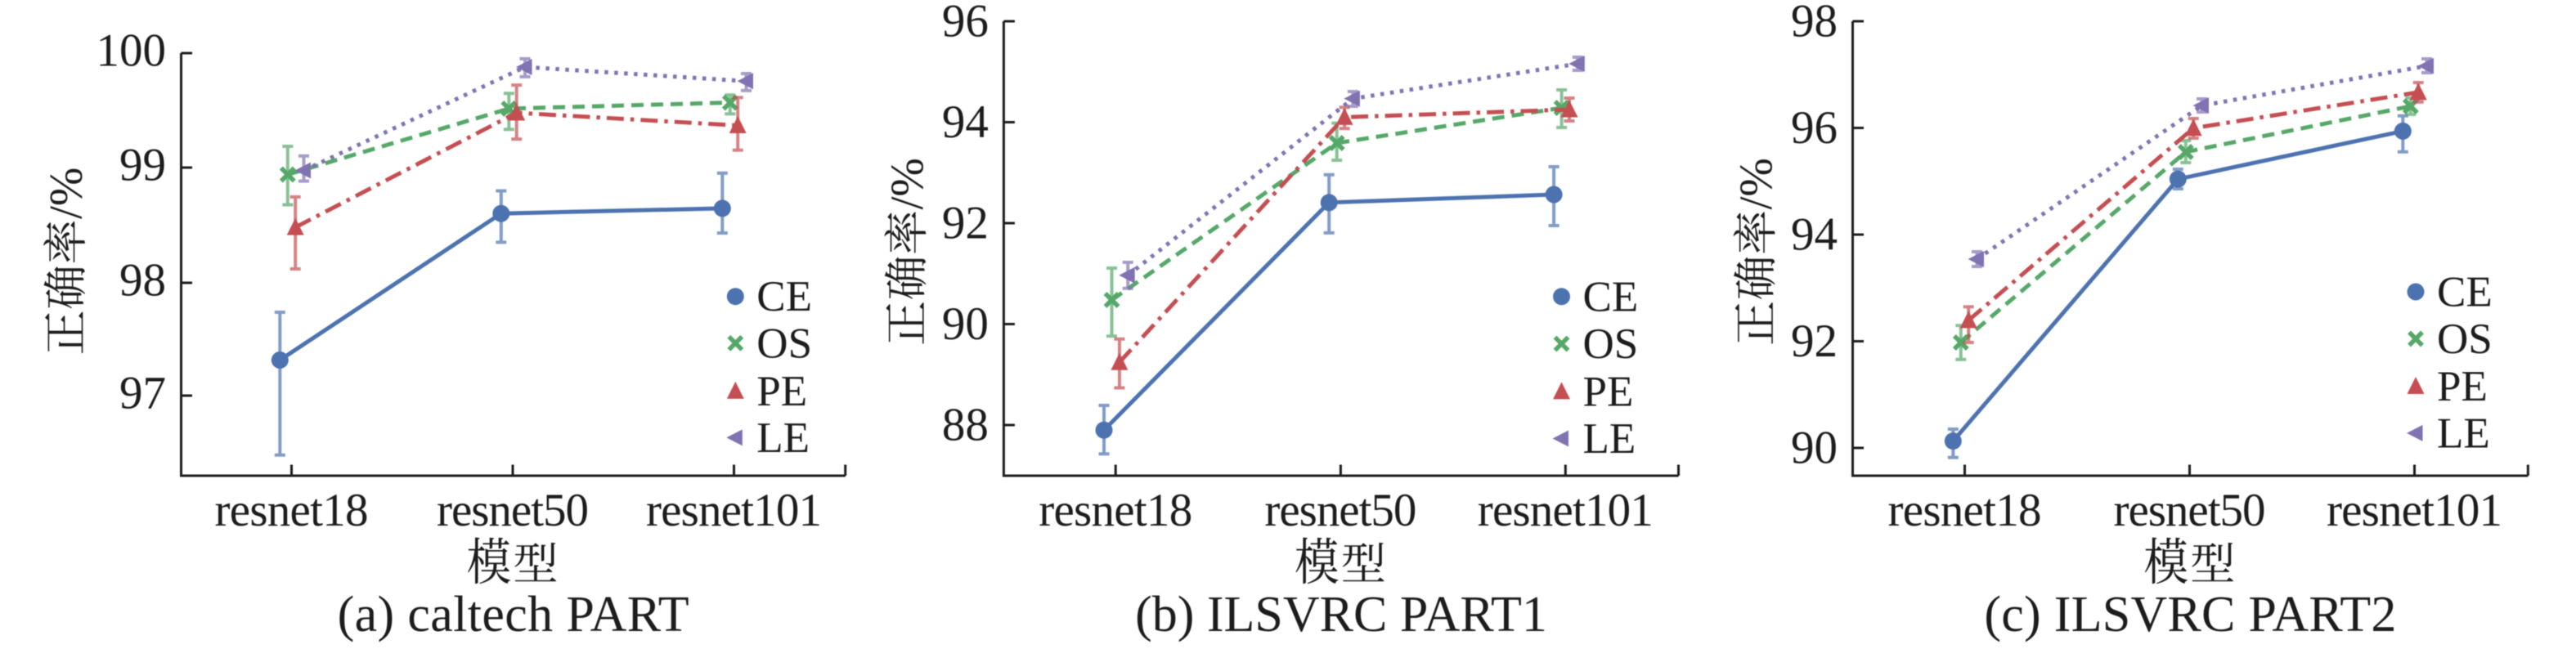 This screenshot has height=649, width=2576. Describe the element at coordinates (513, 614) in the screenshot. I see `svg-text: (a) caltech PART` at that location.